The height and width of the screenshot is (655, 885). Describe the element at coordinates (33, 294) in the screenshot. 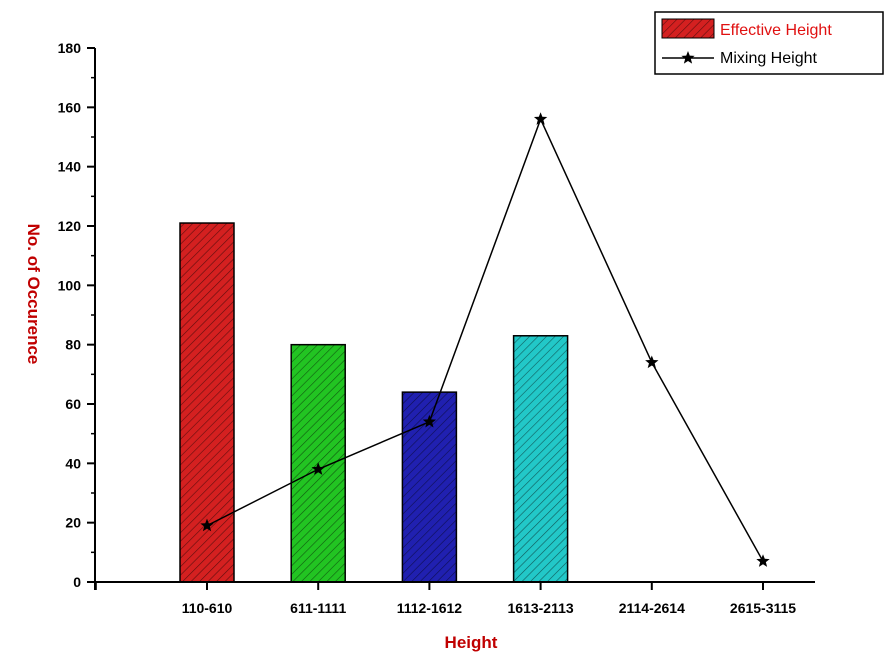

I see `y-axis-title: No. of Occurence` at that location.